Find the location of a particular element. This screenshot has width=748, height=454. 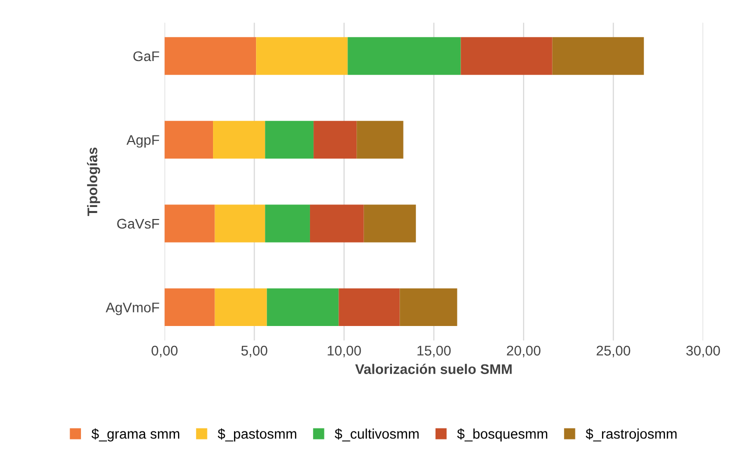

x-tick-label: 25,00 is located at coordinates (613, 352).